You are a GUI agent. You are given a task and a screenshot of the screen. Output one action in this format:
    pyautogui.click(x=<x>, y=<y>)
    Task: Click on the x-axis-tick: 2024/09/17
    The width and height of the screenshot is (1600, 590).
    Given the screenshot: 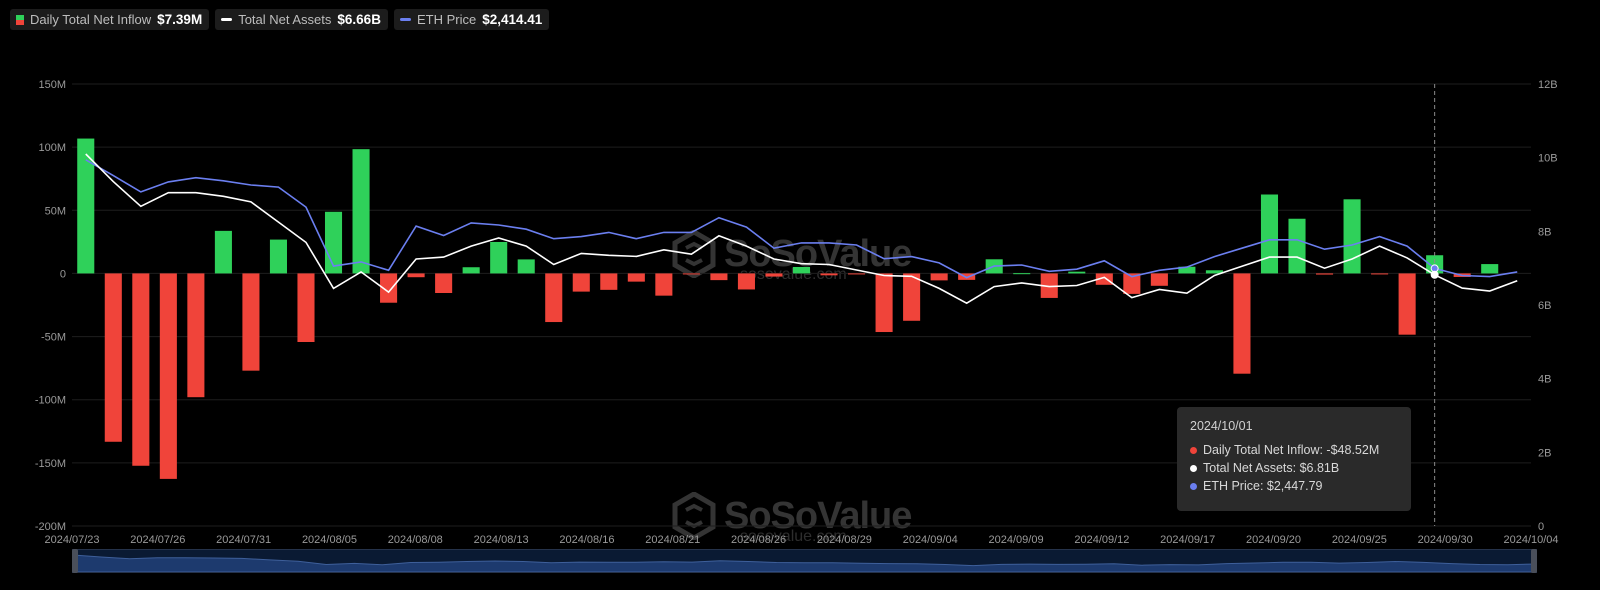 What is the action you would take?
    pyautogui.click(x=1187, y=540)
    